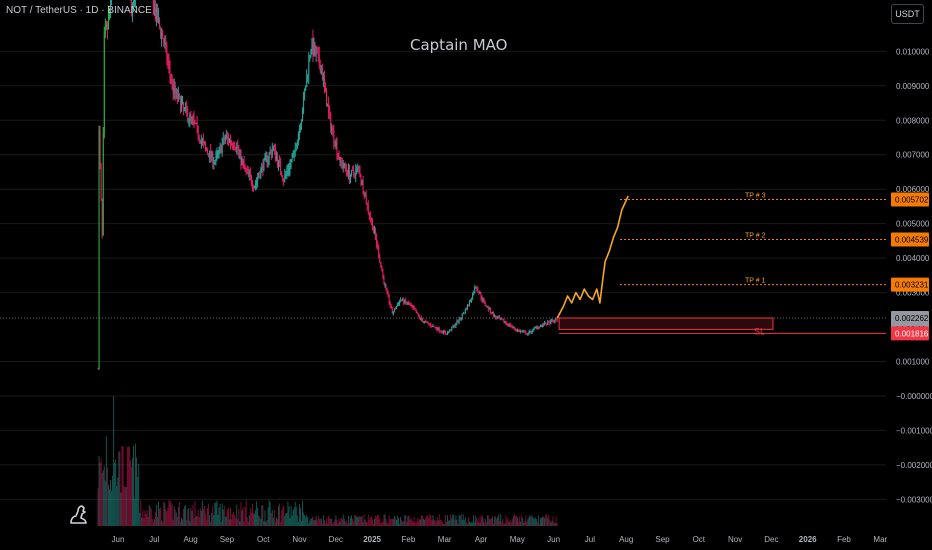 The width and height of the screenshot is (932, 550). What do you see at coordinates (907, 14) in the screenshot?
I see `currency-button: USDT` at bounding box center [907, 14].